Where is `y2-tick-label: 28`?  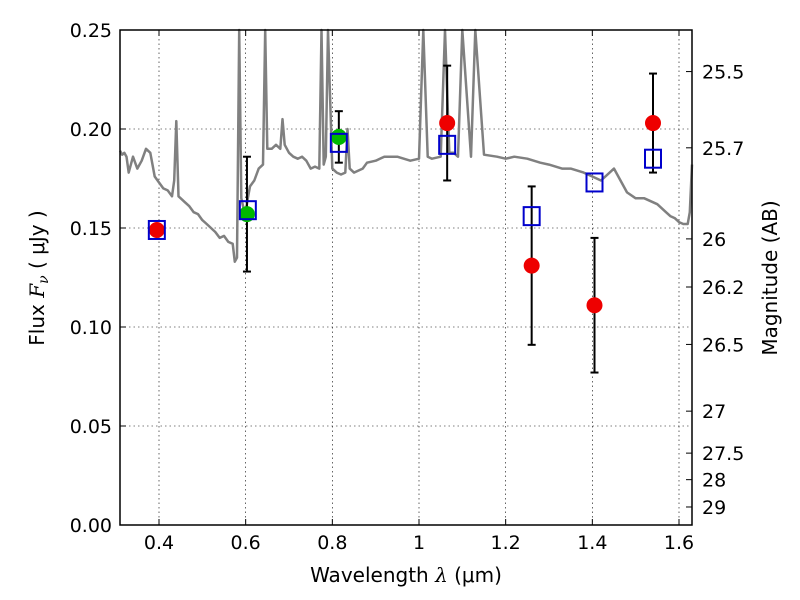 y2-tick-label: 28 is located at coordinates (714, 481).